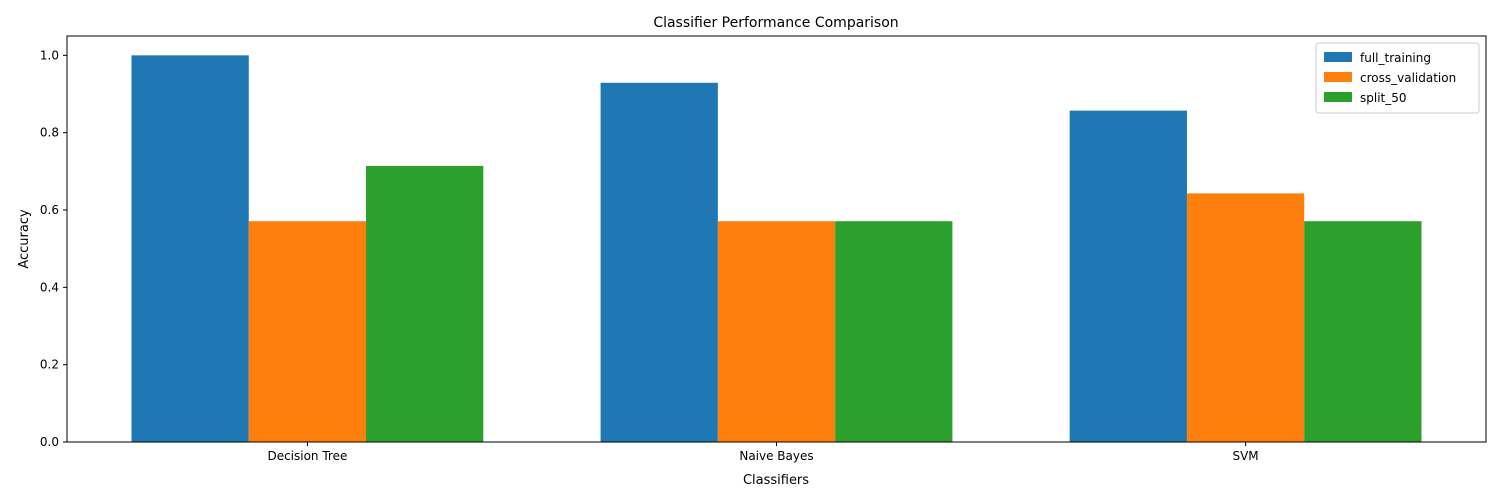  What do you see at coordinates (1338, 57) in the screenshot?
I see `legend-swatch-full_training` at bounding box center [1338, 57].